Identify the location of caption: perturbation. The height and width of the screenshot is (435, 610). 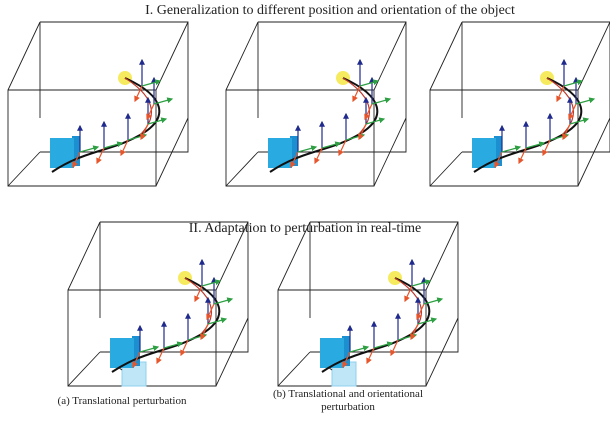
(348, 407).